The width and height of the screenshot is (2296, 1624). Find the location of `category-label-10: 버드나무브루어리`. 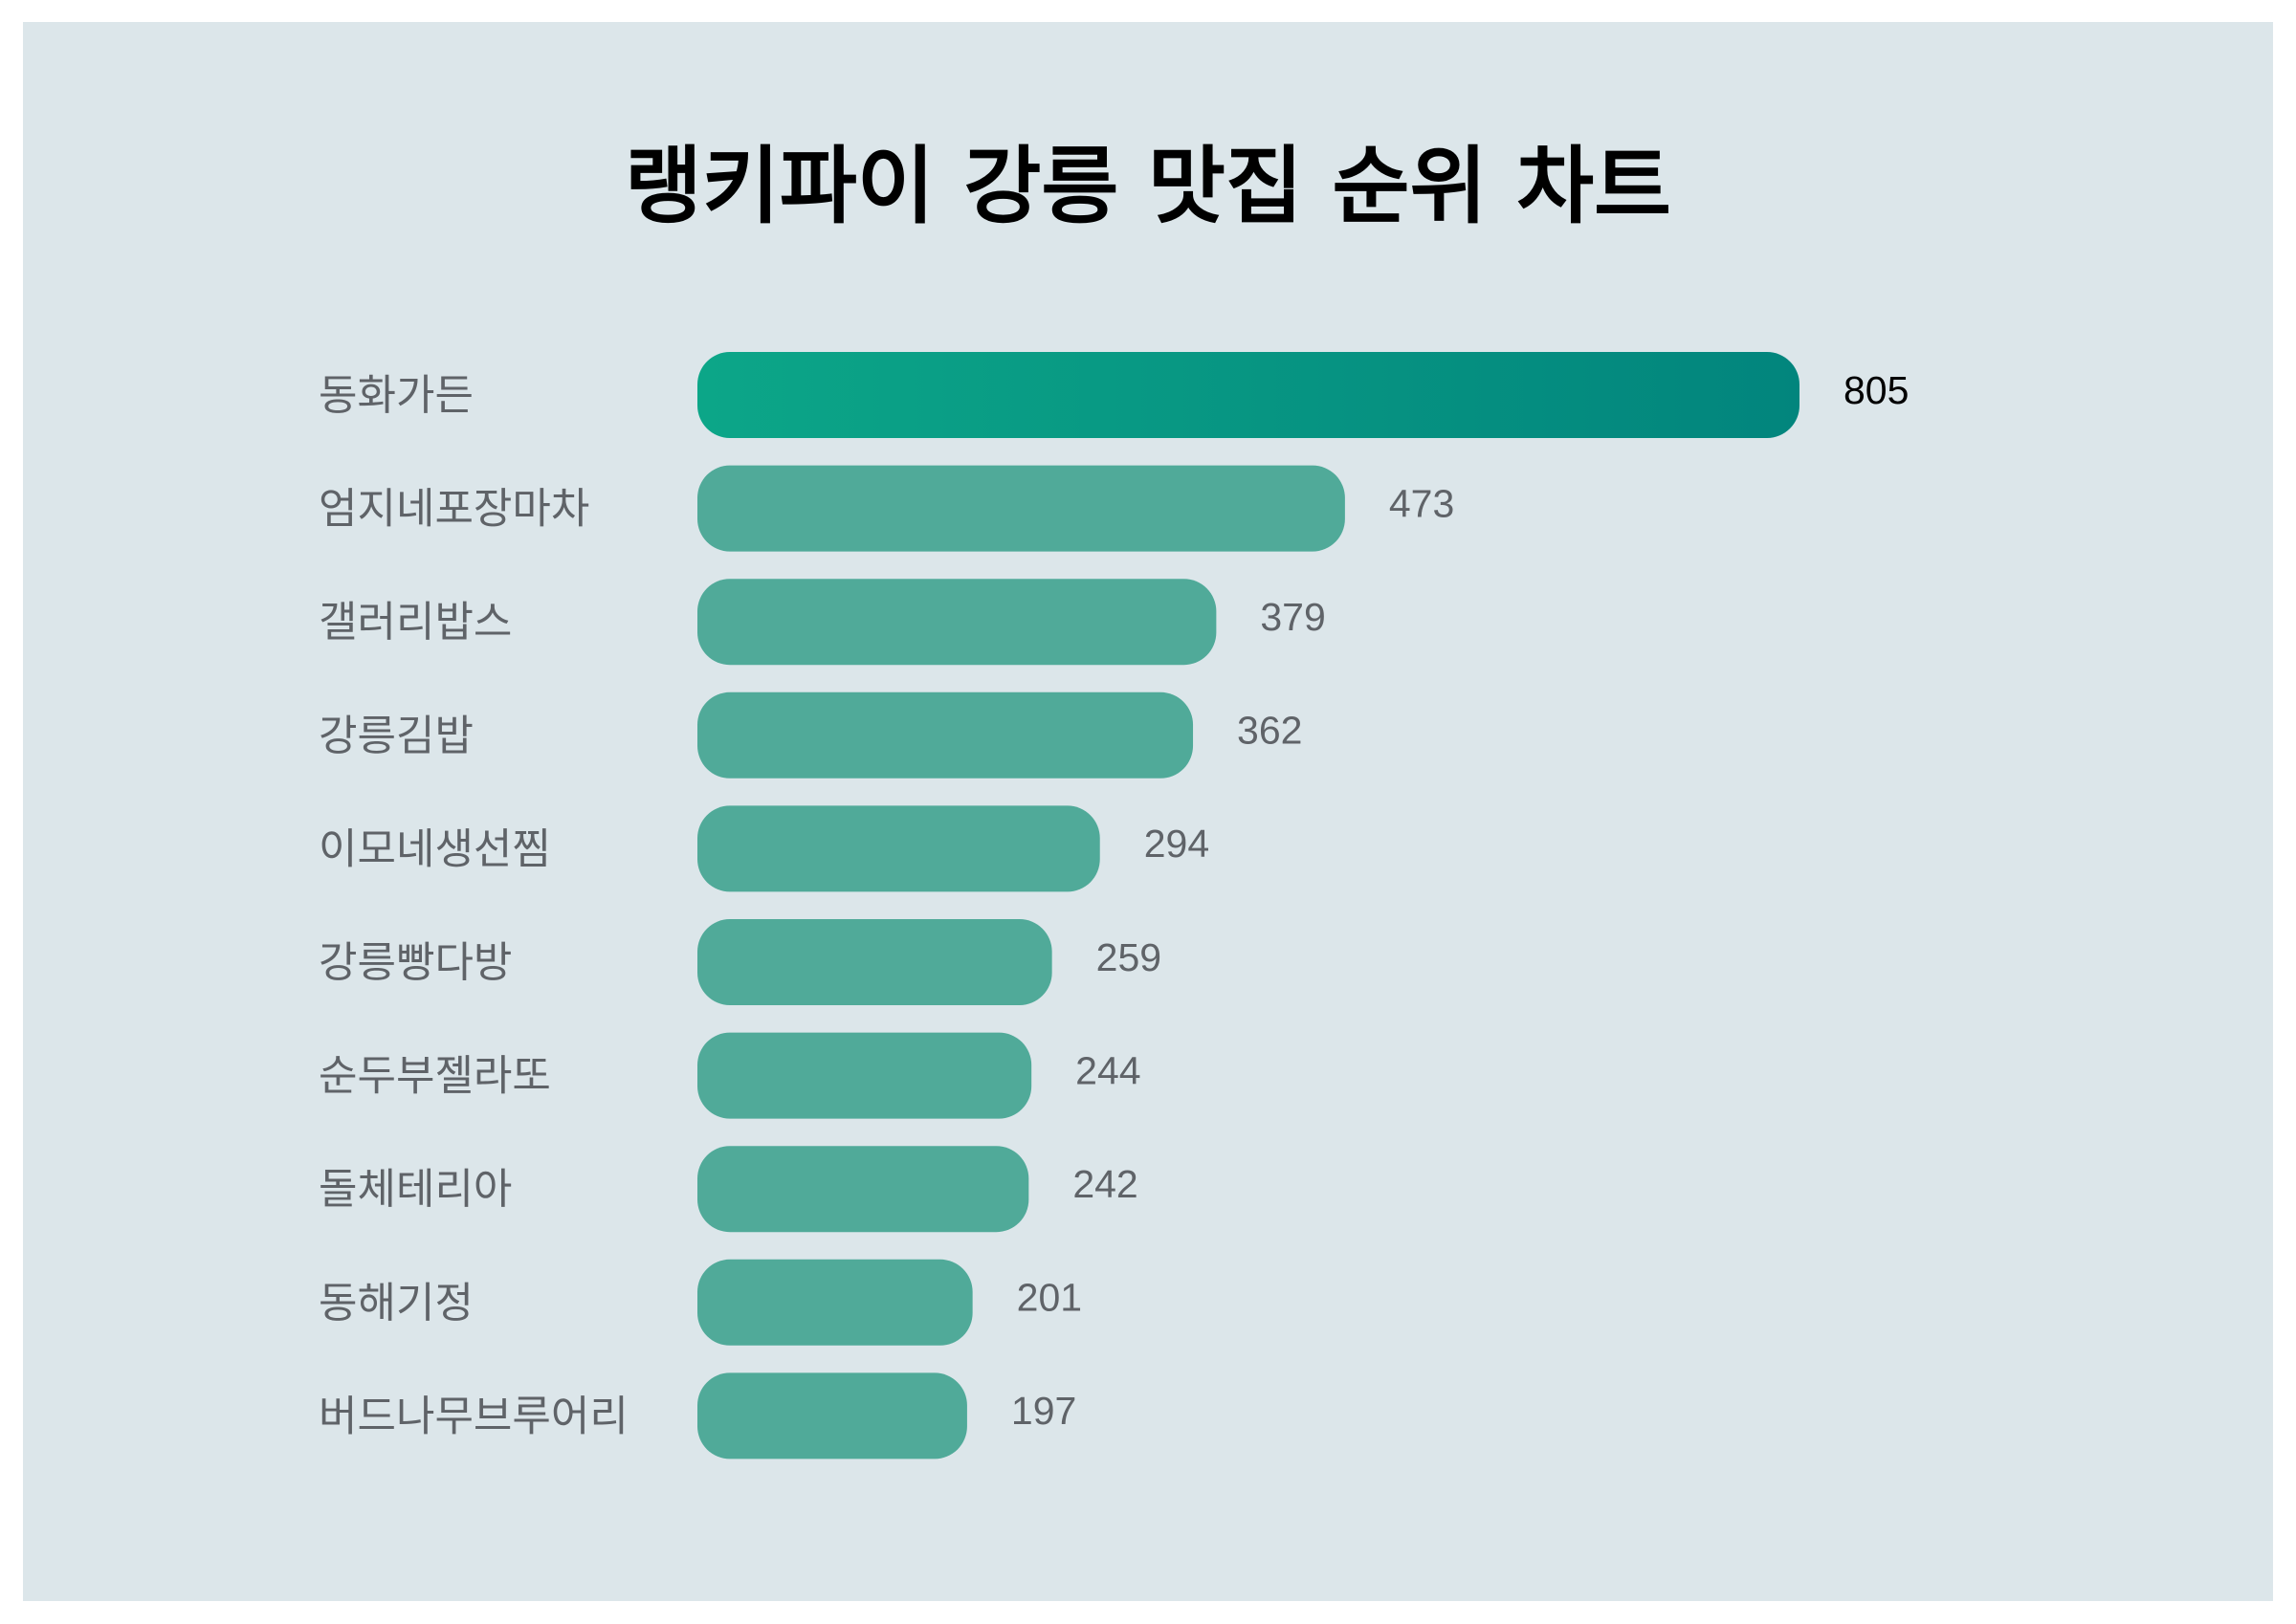

category-label-10: 버드나무브루어리 is located at coordinates (474, 1416).